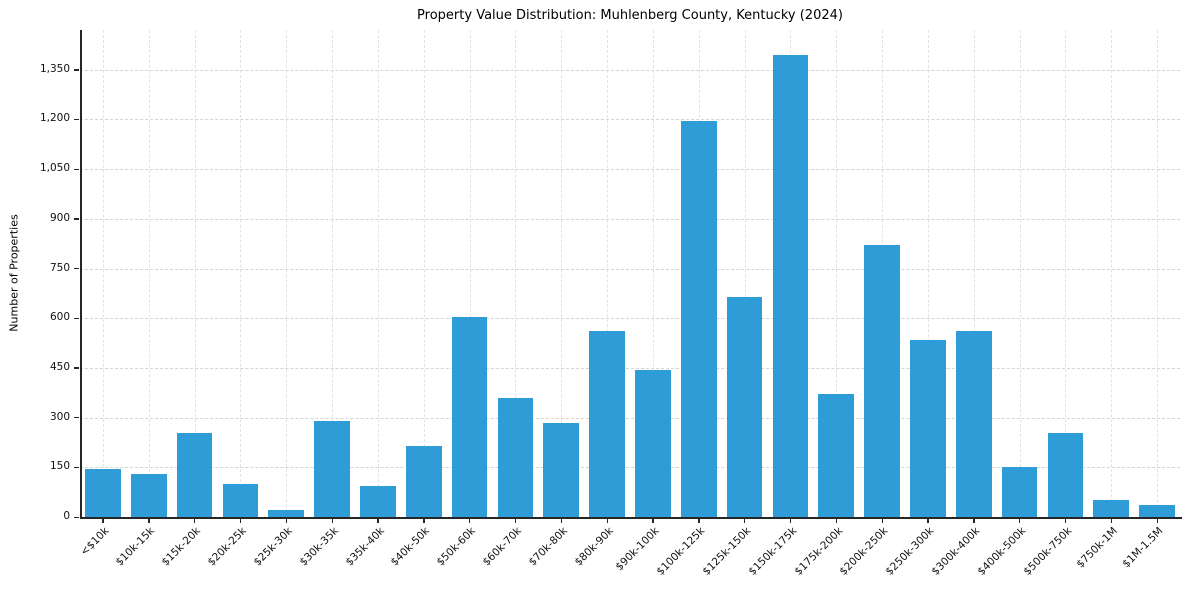  I want to click on y-tick-label: 1,200, so click(54, 118).